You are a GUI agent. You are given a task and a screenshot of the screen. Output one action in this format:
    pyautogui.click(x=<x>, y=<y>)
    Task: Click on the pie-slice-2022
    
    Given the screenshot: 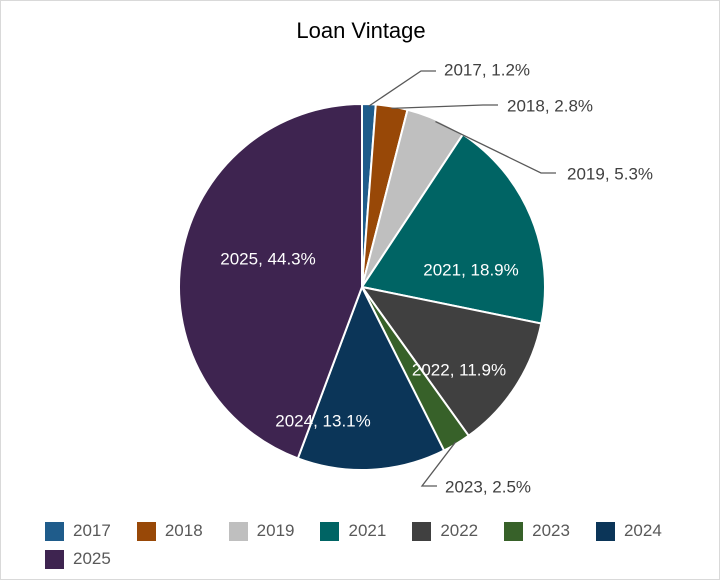 What is the action you would take?
    pyautogui.click(x=451, y=361)
    